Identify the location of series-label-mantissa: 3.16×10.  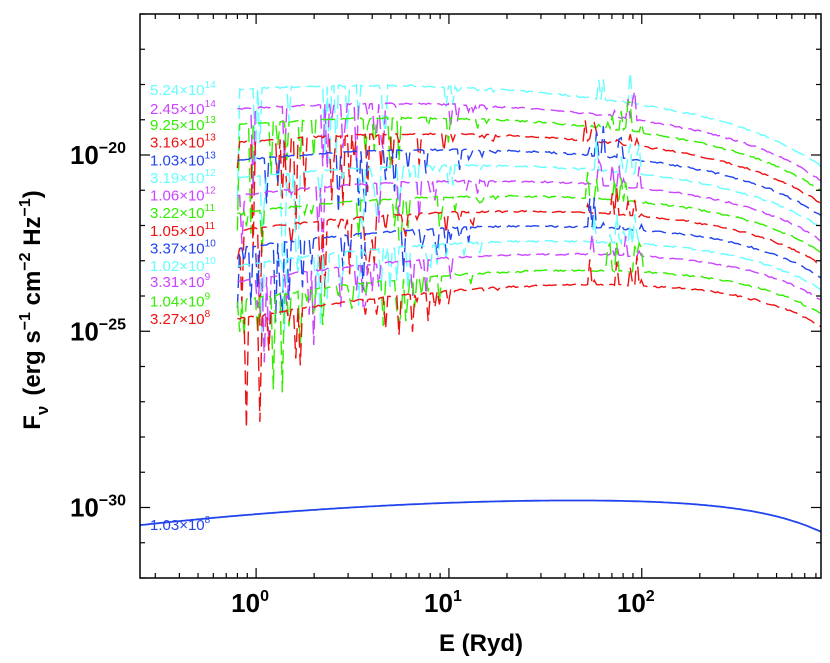
(177, 143).